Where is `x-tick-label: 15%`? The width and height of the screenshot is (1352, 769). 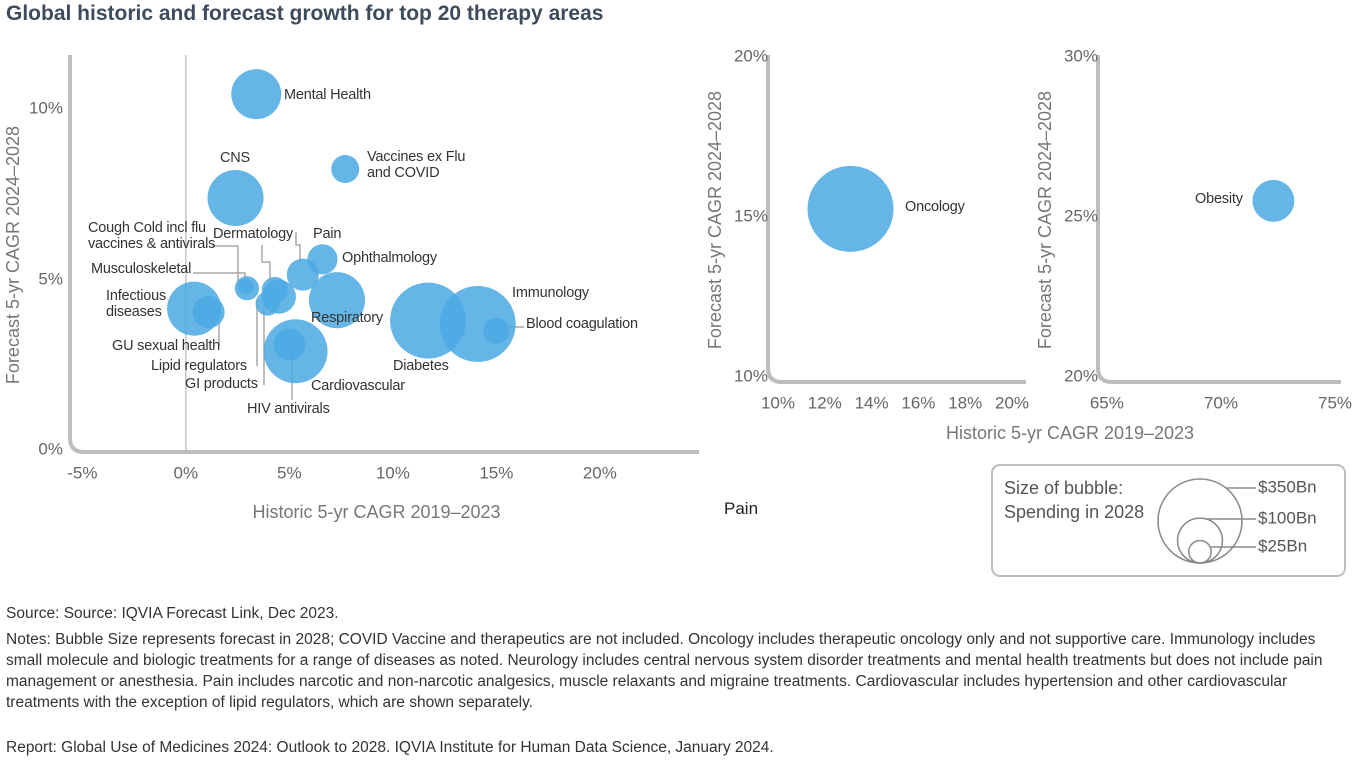
x-tick-label: 15% is located at coordinates (496, 473).